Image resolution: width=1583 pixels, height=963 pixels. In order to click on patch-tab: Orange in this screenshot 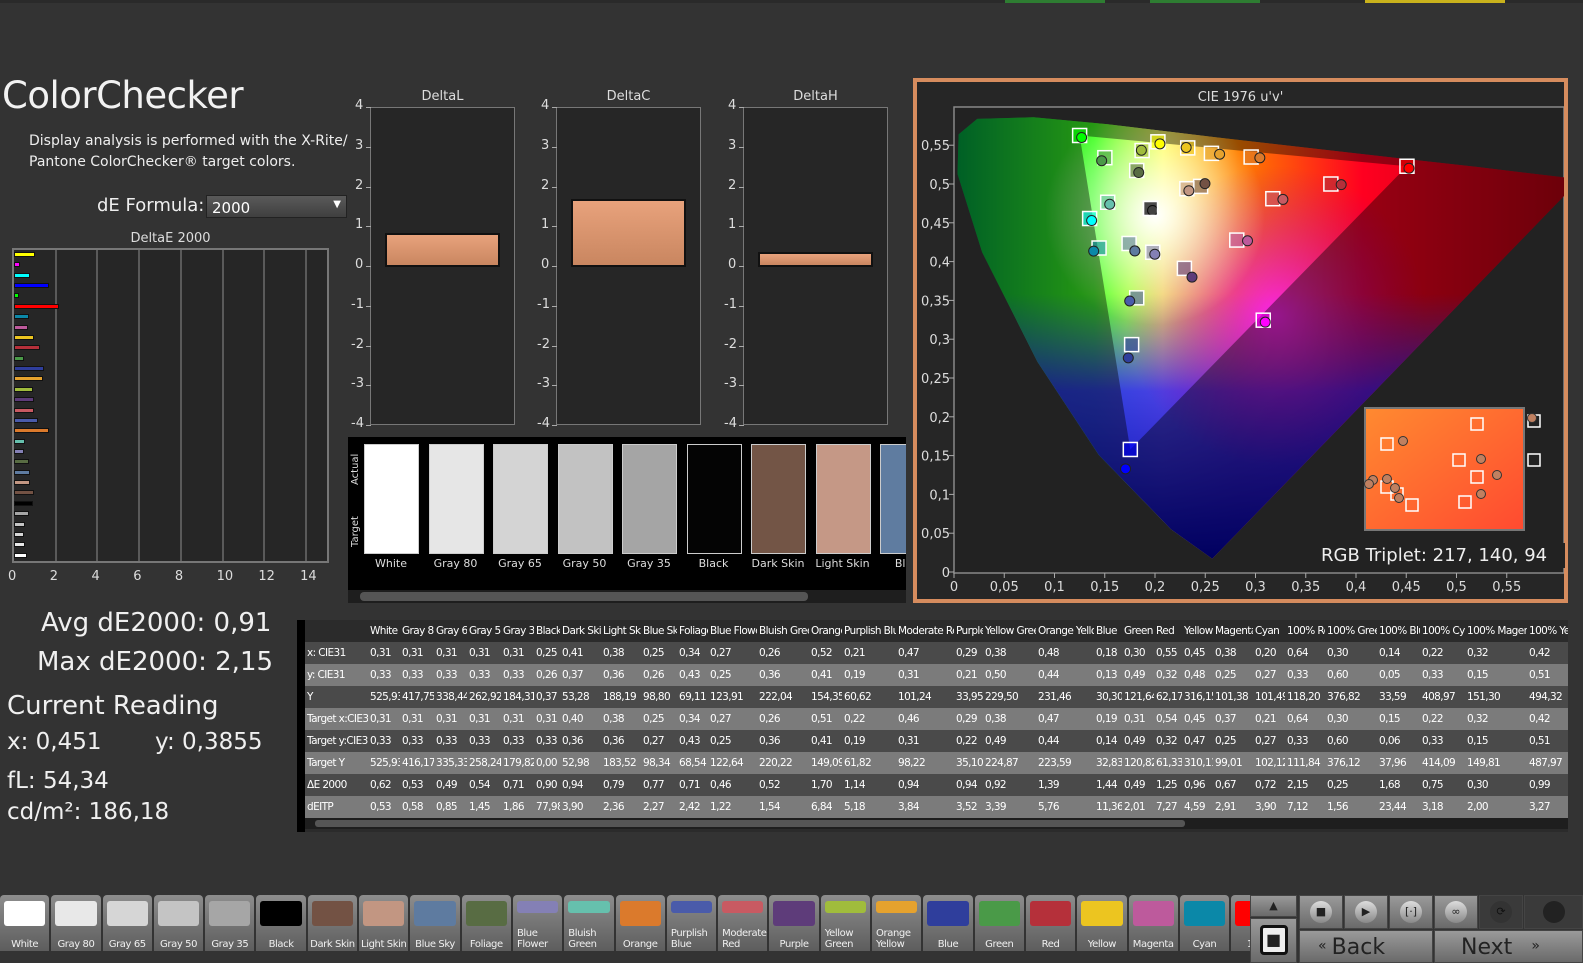, I will do `click(640, 923)`.